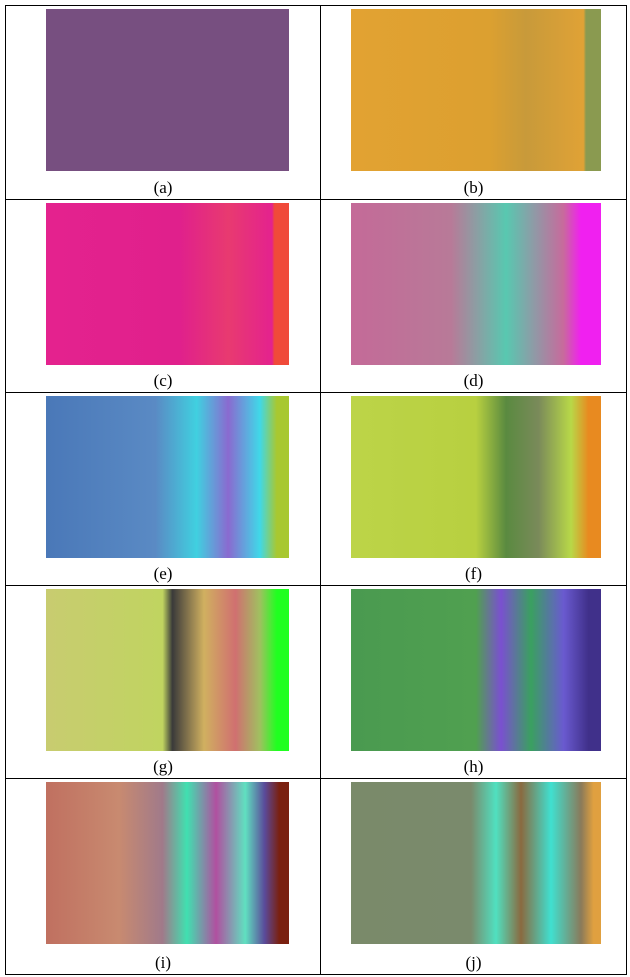 Image resolution: width=630 pixels, height=977 pixels. I want to click on panel: (b), so click(473, 103).